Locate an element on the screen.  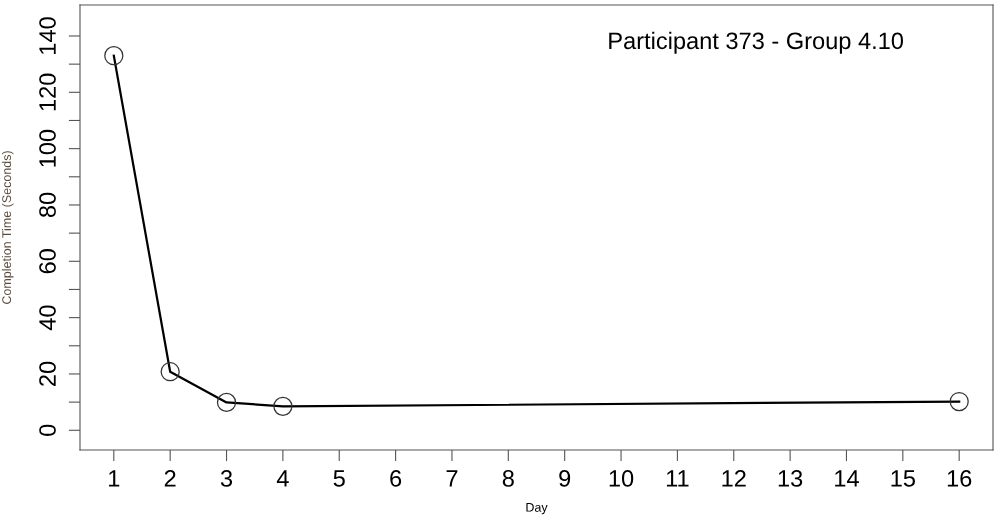
x-tick-label: 5 is located at coordinates (339, 478).